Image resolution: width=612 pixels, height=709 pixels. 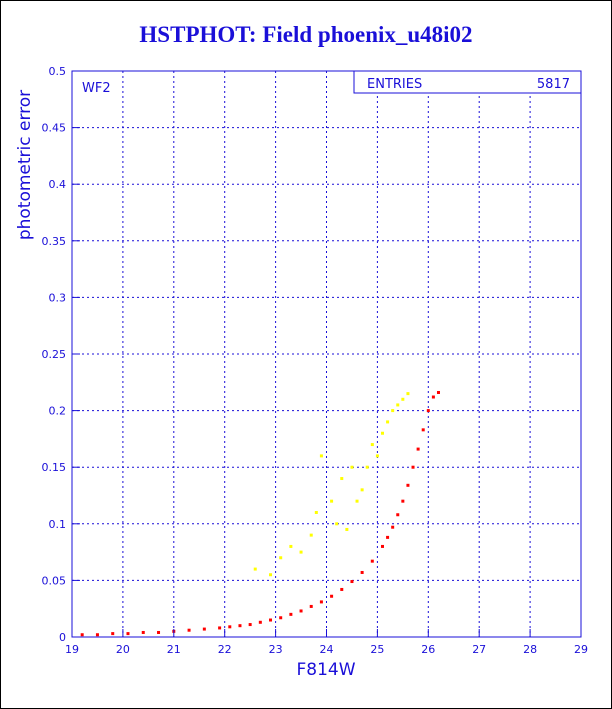 I want to click on chart-title: HSTPHOT: Field phoenix_u48i02, so click(x=306, y=34).